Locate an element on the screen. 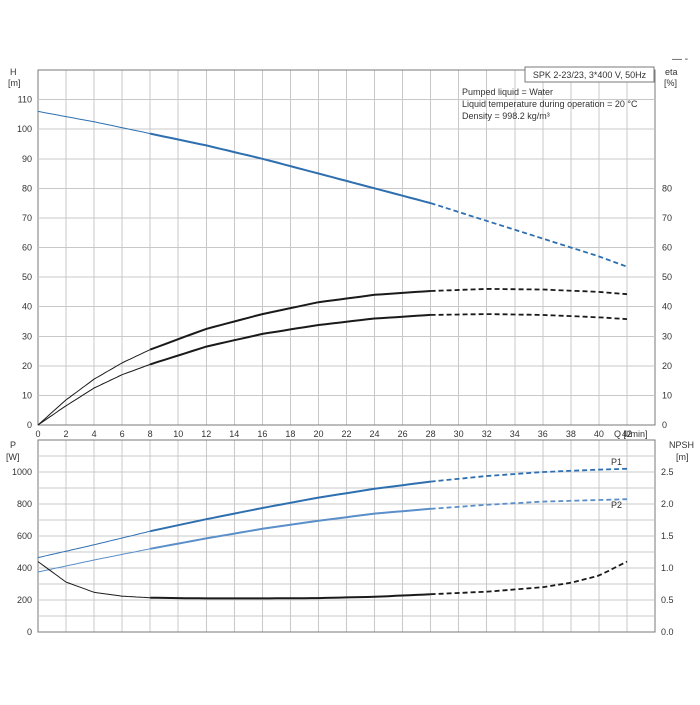  xtick-label: 0 is located at coordinates (37, 434).